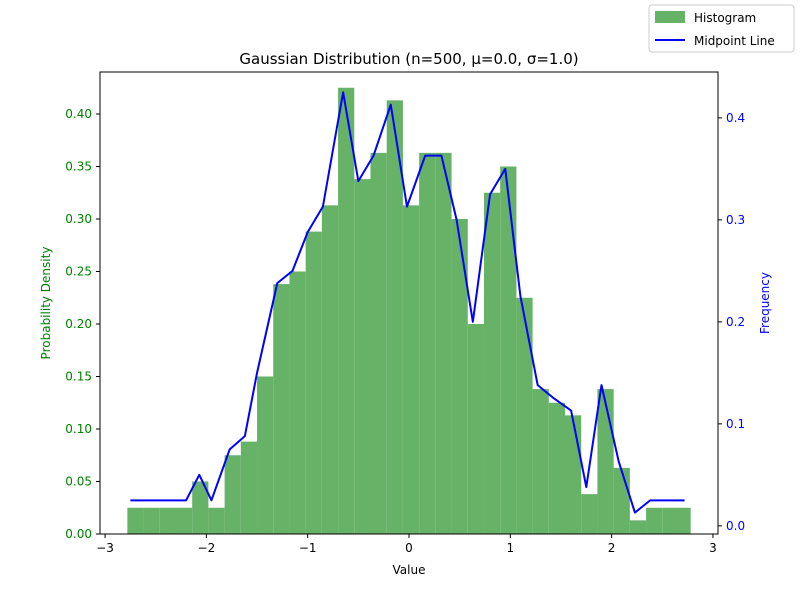 Image resolution: width=800 pixels, height=600 pixels. Describe the element at coordinates (78, 429) in the screenshot. I see `left-y-tick-label: 0.10` at that location.